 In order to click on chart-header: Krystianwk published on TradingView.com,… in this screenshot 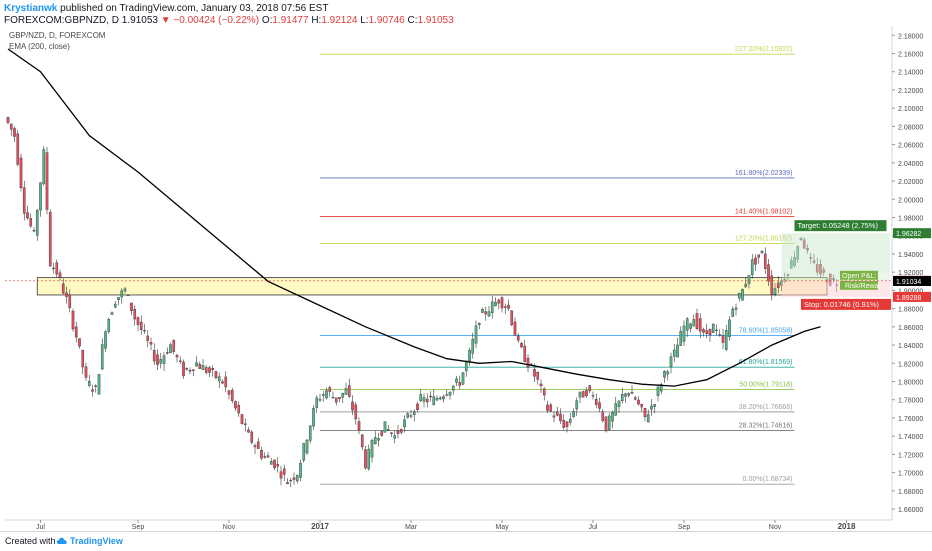, I will do `click(229, 15)`.